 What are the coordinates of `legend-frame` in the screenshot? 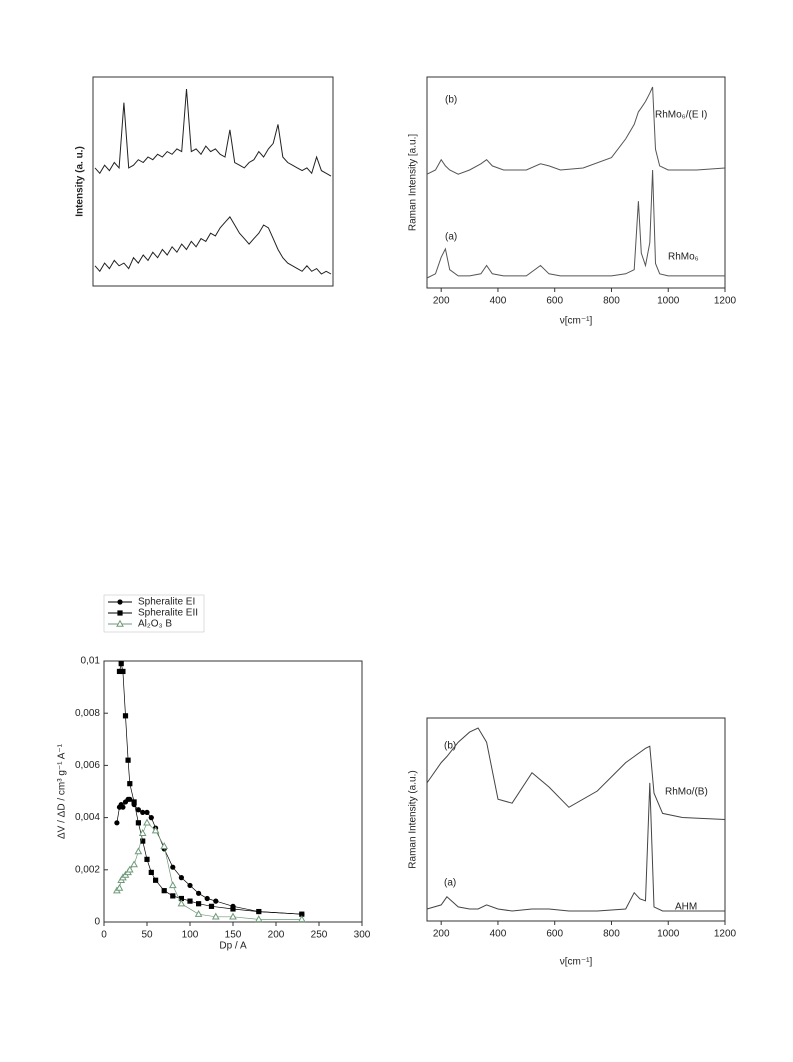 It's located at (154, 613).